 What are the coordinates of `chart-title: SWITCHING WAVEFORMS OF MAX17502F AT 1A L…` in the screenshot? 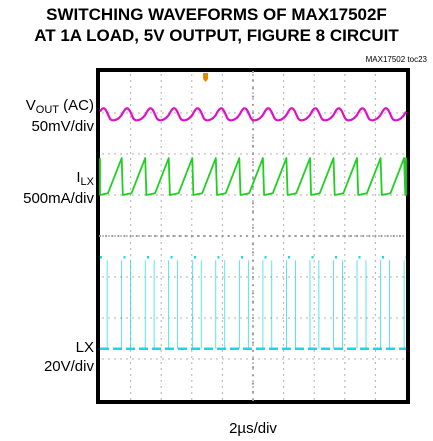 It's located at (216, 25).